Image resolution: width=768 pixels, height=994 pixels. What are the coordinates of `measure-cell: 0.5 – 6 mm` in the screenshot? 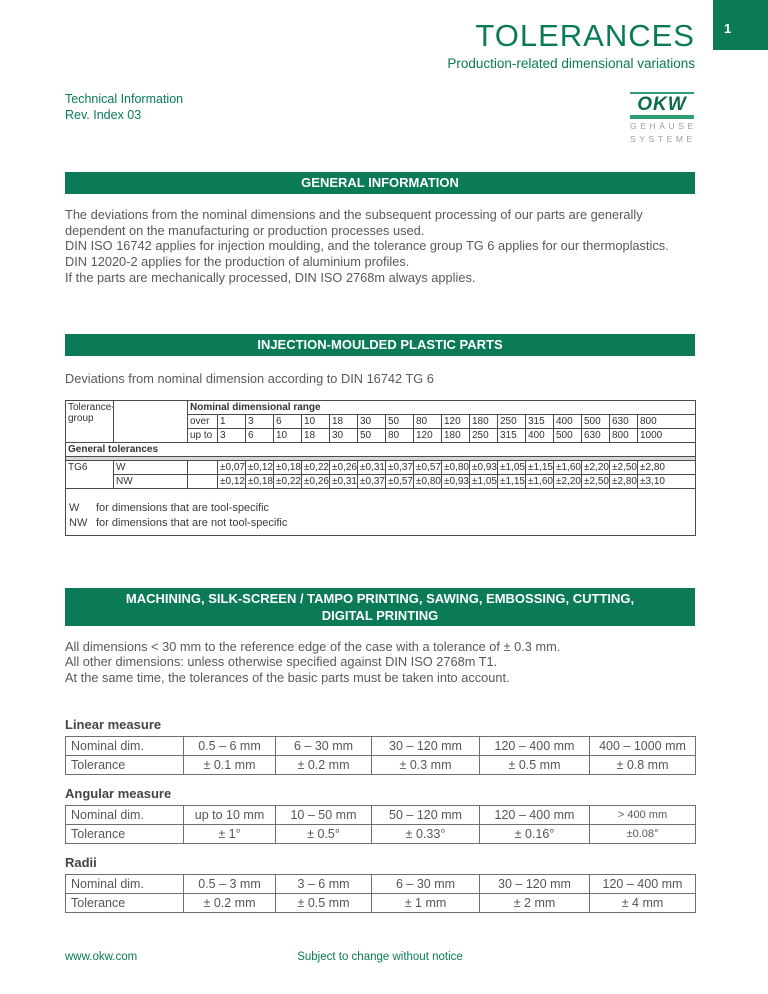 It's located at (229, 745).